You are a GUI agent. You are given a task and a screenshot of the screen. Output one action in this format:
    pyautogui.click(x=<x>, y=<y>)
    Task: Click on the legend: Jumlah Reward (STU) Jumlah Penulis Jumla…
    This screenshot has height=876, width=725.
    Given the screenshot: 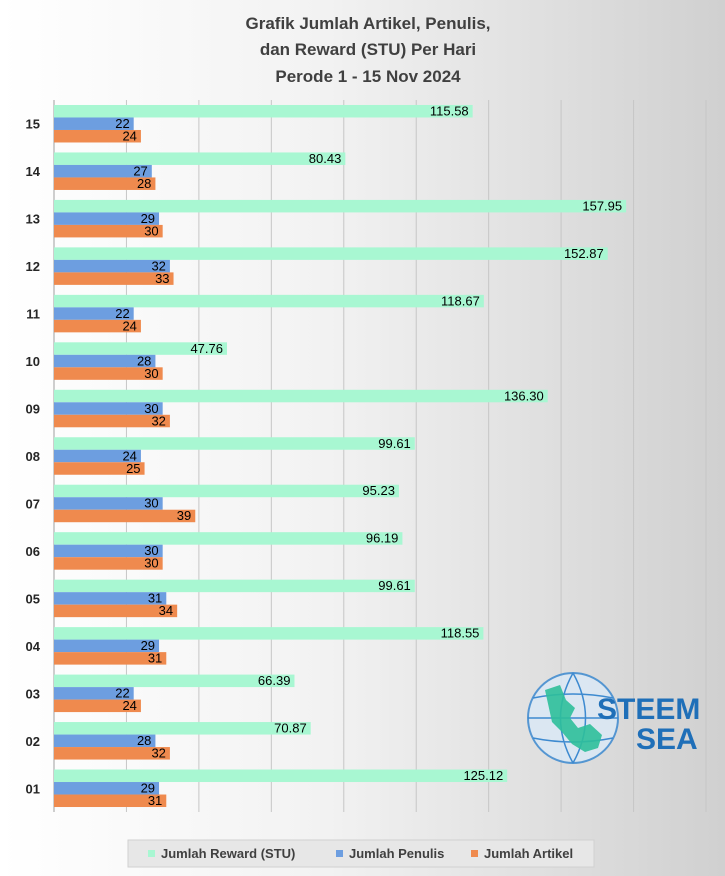 What is the action you would take?
    pyautogui.click(x=361, y=853)
    